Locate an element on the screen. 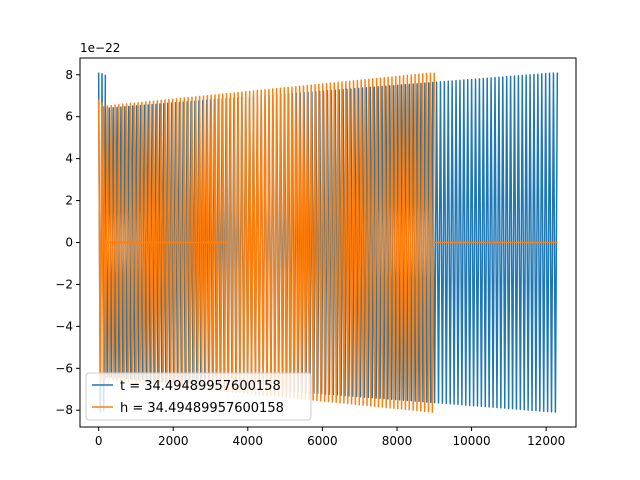  y-tick-label: 0 is located at coordinates (69, 243).